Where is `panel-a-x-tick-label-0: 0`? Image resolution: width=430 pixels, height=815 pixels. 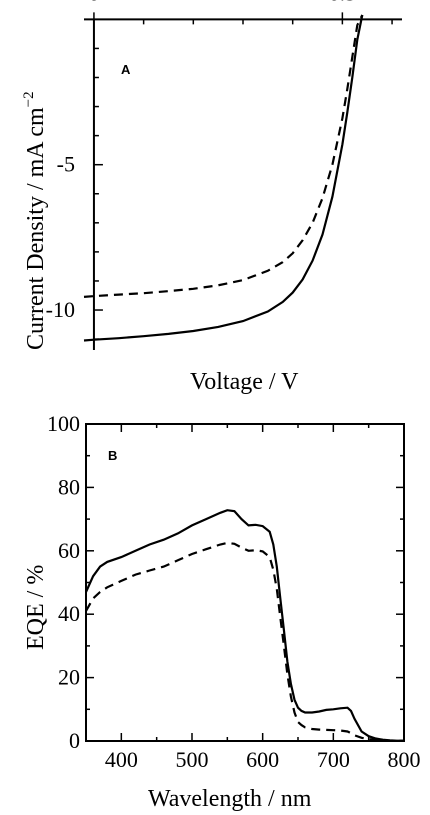
panel-a-x-tick-label-0: 0 is located at coordinates (93, 2).